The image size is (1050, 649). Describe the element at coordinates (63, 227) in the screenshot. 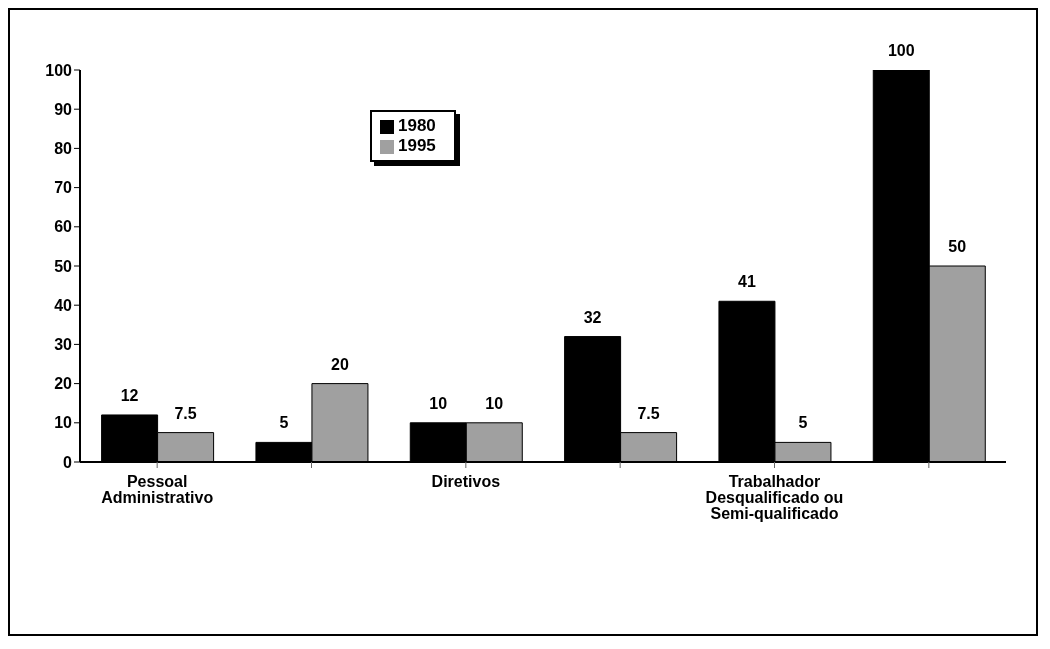

I see `y-tick-label: 60` at that location.